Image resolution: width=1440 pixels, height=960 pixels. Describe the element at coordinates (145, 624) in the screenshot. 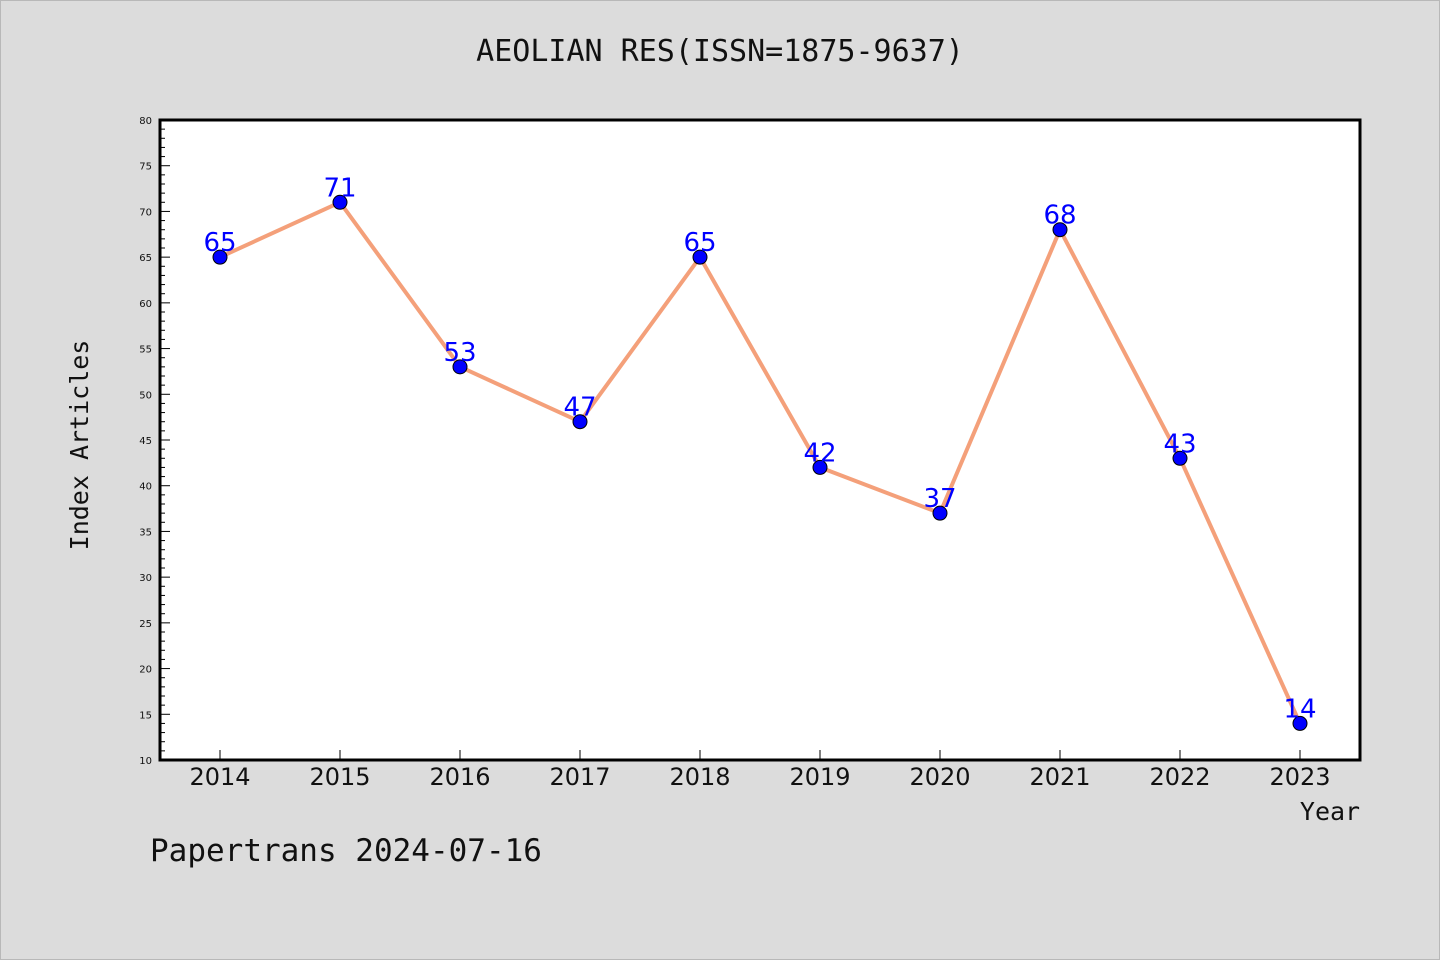

I see `y-tick-label: 25` at that location.